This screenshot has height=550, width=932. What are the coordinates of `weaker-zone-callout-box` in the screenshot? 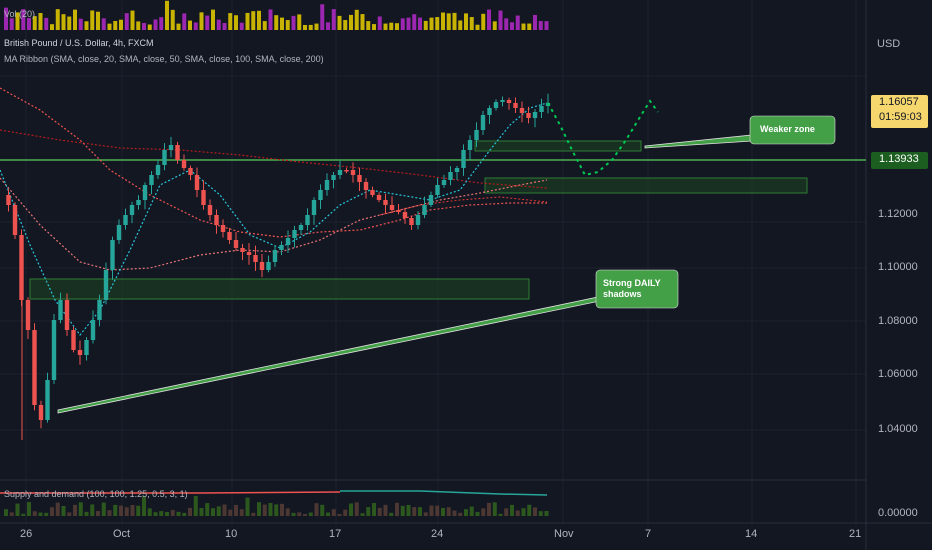 It's located at (792, 130).